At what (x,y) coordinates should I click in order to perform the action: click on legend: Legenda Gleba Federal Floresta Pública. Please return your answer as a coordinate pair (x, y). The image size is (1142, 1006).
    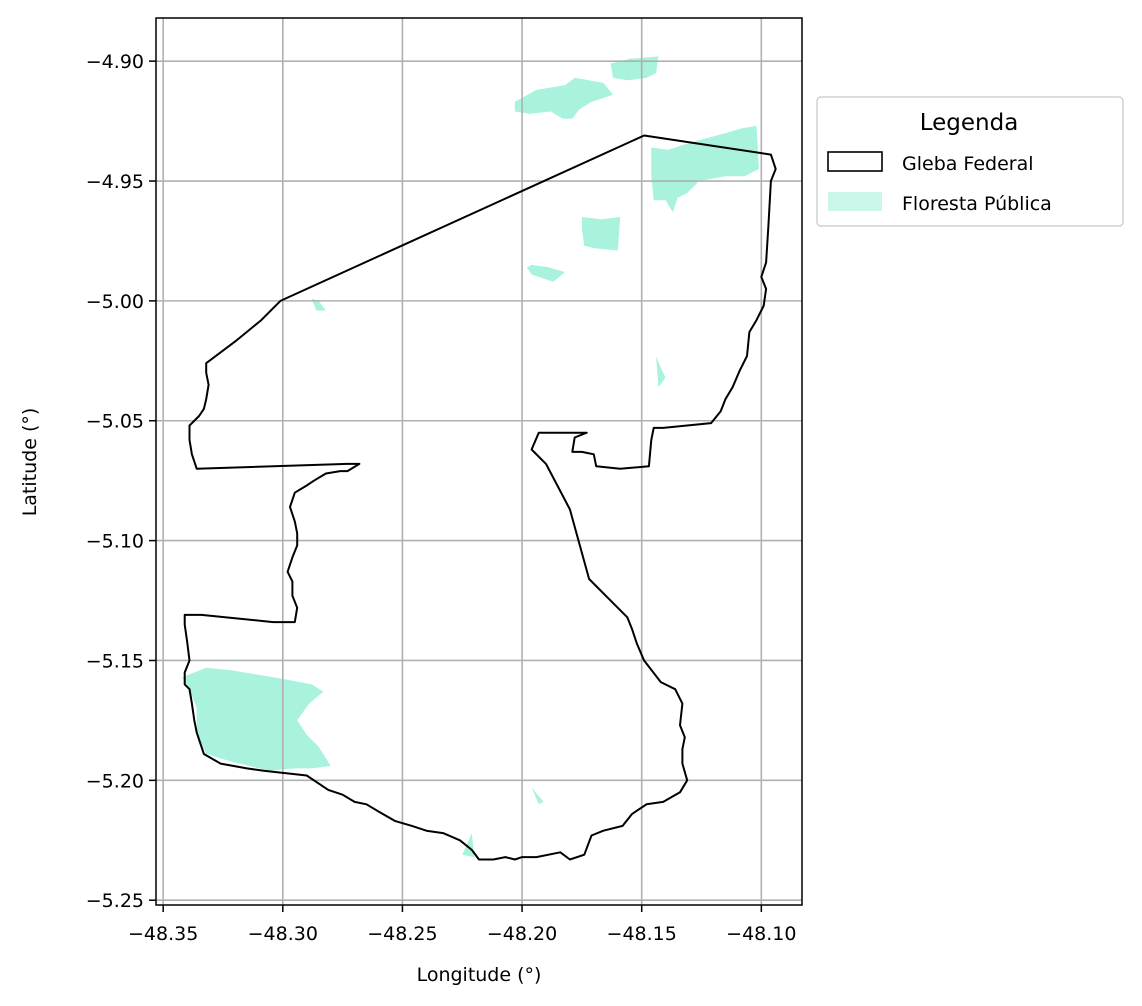
    Looking at the image, I should click on (970, 161).